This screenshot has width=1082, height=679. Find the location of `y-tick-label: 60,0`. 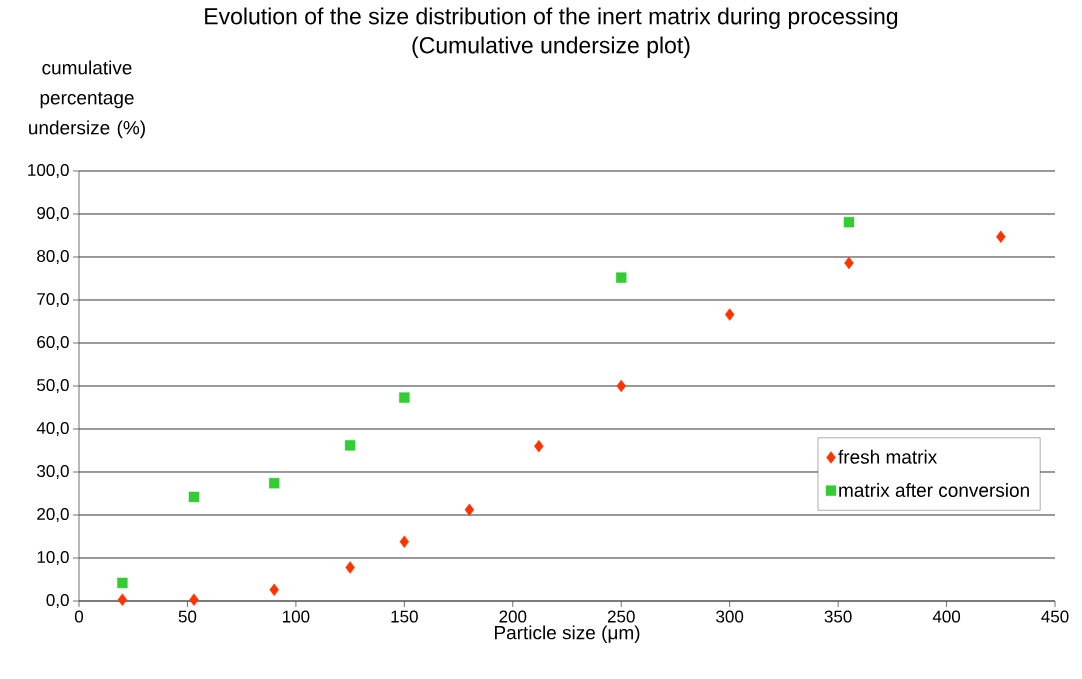

y-tick-label: 60,0 is located at coordinates (53, 343).